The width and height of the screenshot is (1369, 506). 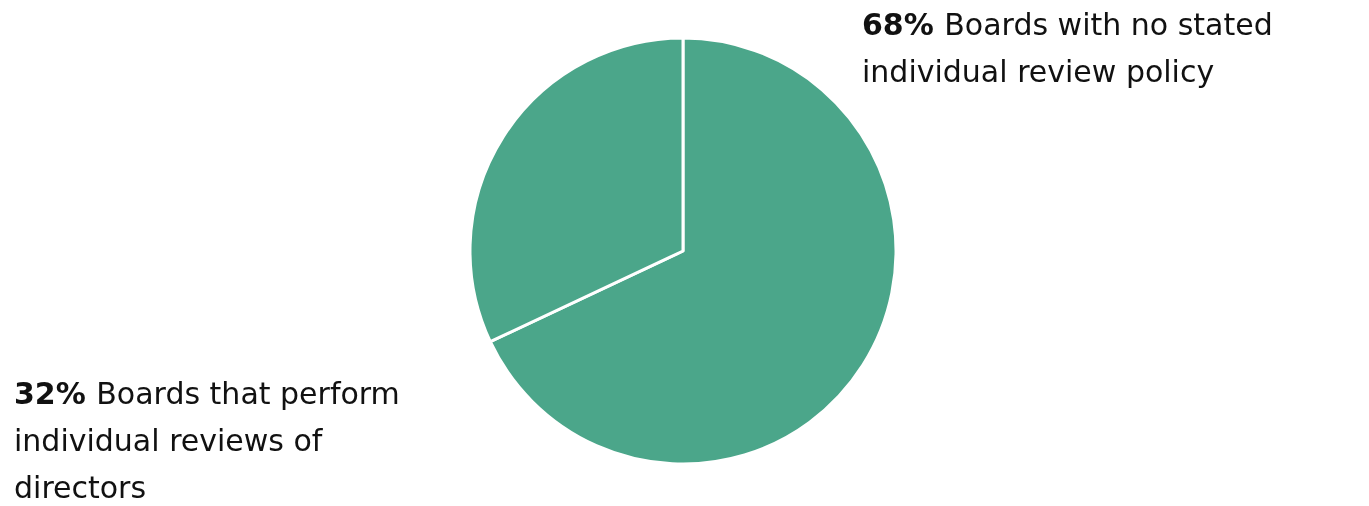 I want to click on data-label: 68%, so click(x=903, y=24).